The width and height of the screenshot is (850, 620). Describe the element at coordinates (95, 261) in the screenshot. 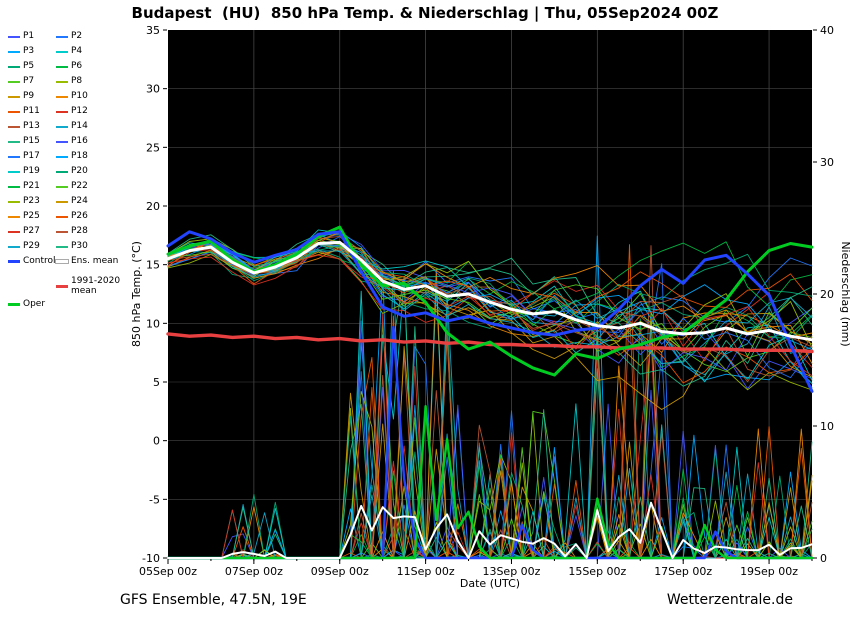

I see `legend-label: Ens. mean` at that location.